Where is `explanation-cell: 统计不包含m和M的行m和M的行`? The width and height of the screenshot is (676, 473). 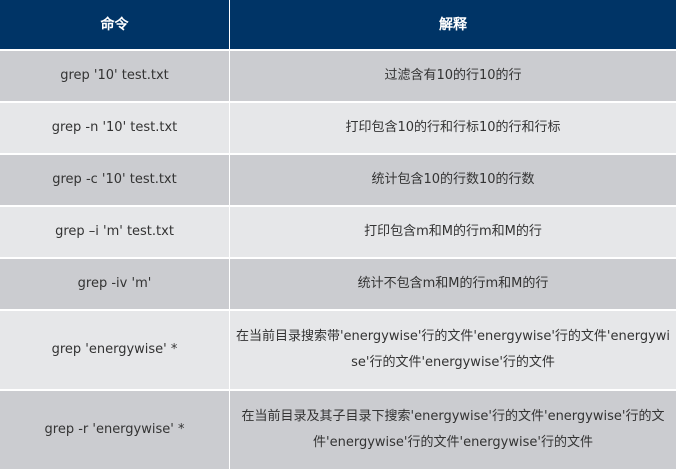 explanation-cell: 统计不包含m和M的行m和M的行 is located at coordinates (453, 285).